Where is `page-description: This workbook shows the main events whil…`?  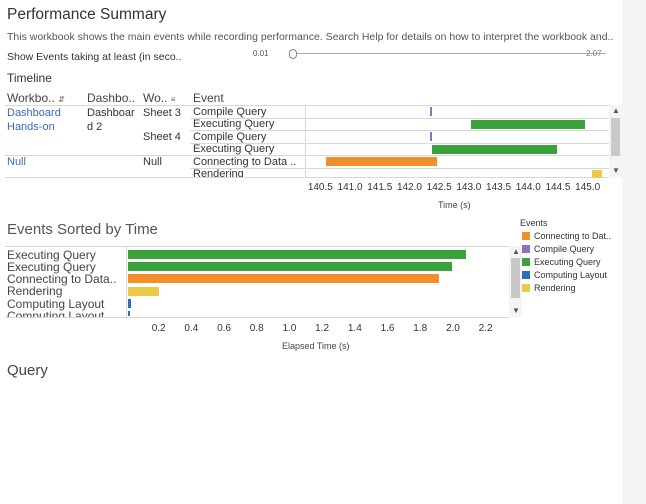 page-description: This workbook shows the main events whil… is located at coordinates (310, 37).